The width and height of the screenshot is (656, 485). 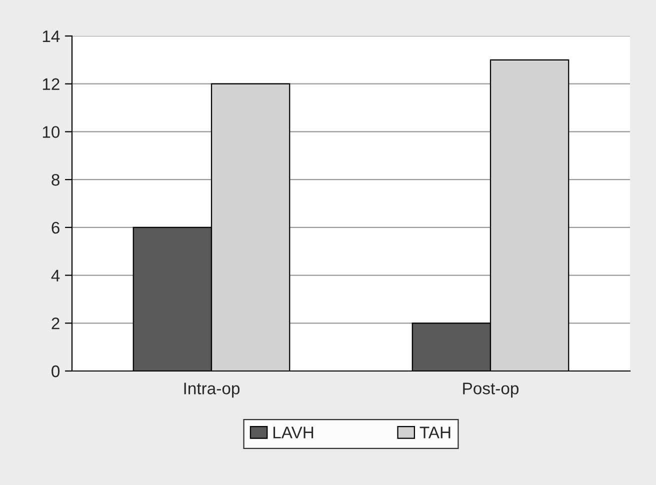 What do you see at coordinates (435, 432) in the screenshot?
I see `legend-label: TAH` at bounding box center [435, 432].